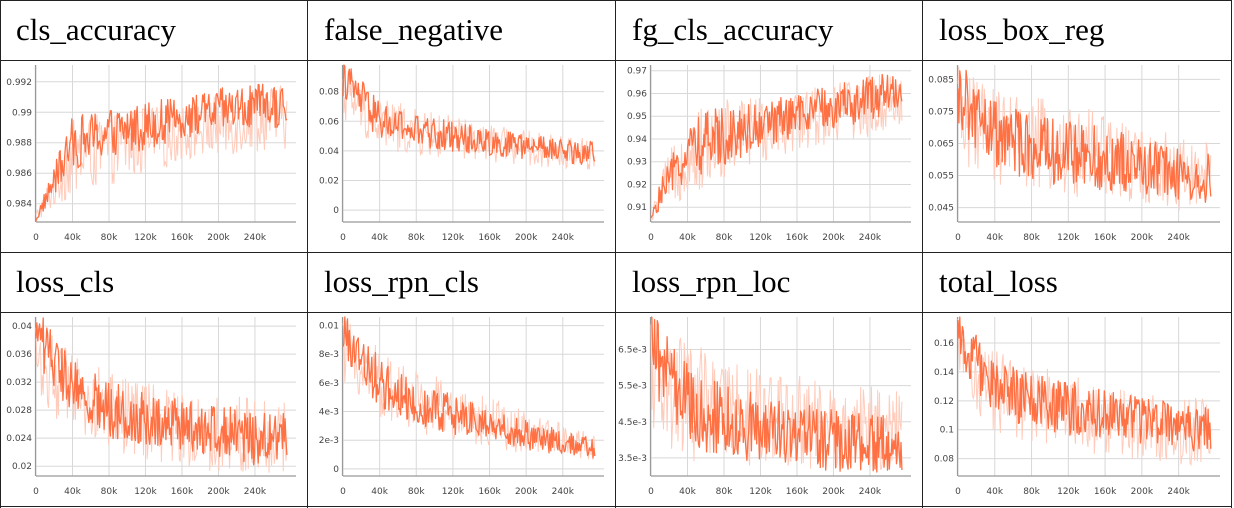 This screenshot has width=1234, height=508. I want to click on y-tick-label: 0.984, so click(19, 205).